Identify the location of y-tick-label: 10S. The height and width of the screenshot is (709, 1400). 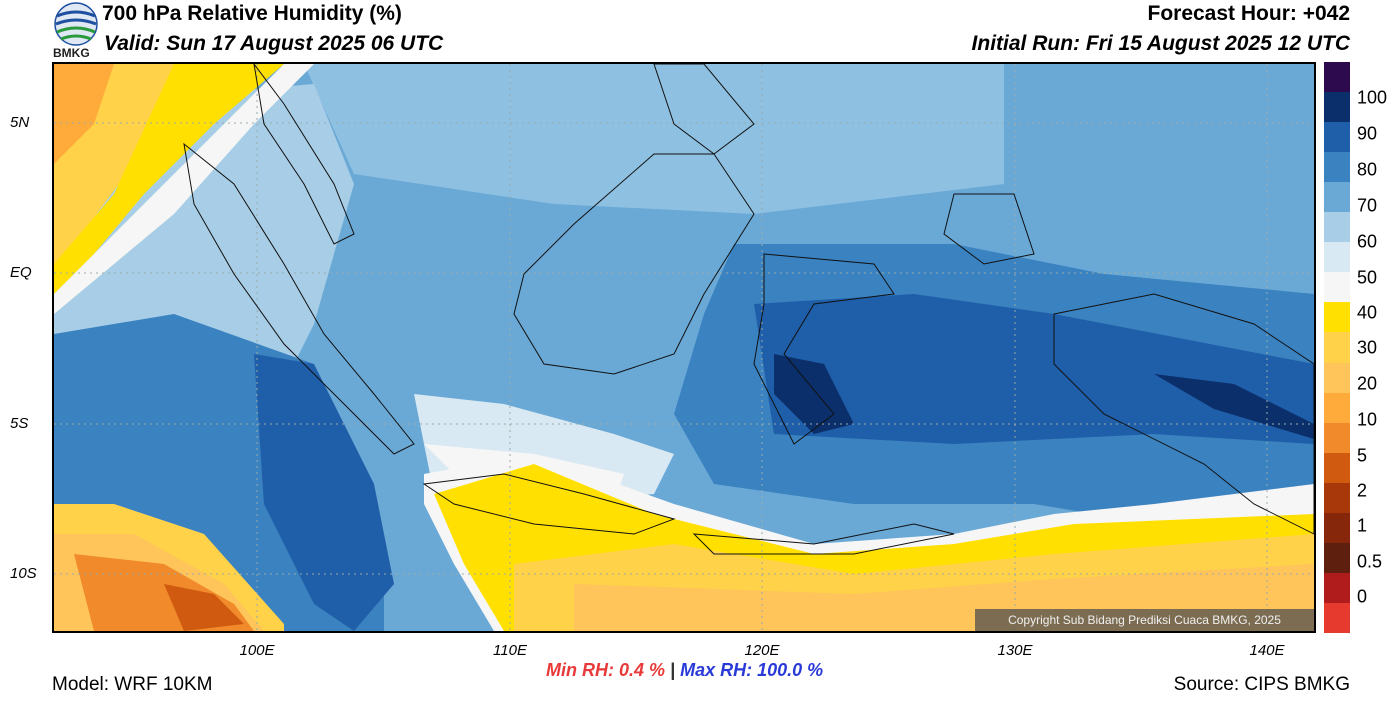
(23, 573).